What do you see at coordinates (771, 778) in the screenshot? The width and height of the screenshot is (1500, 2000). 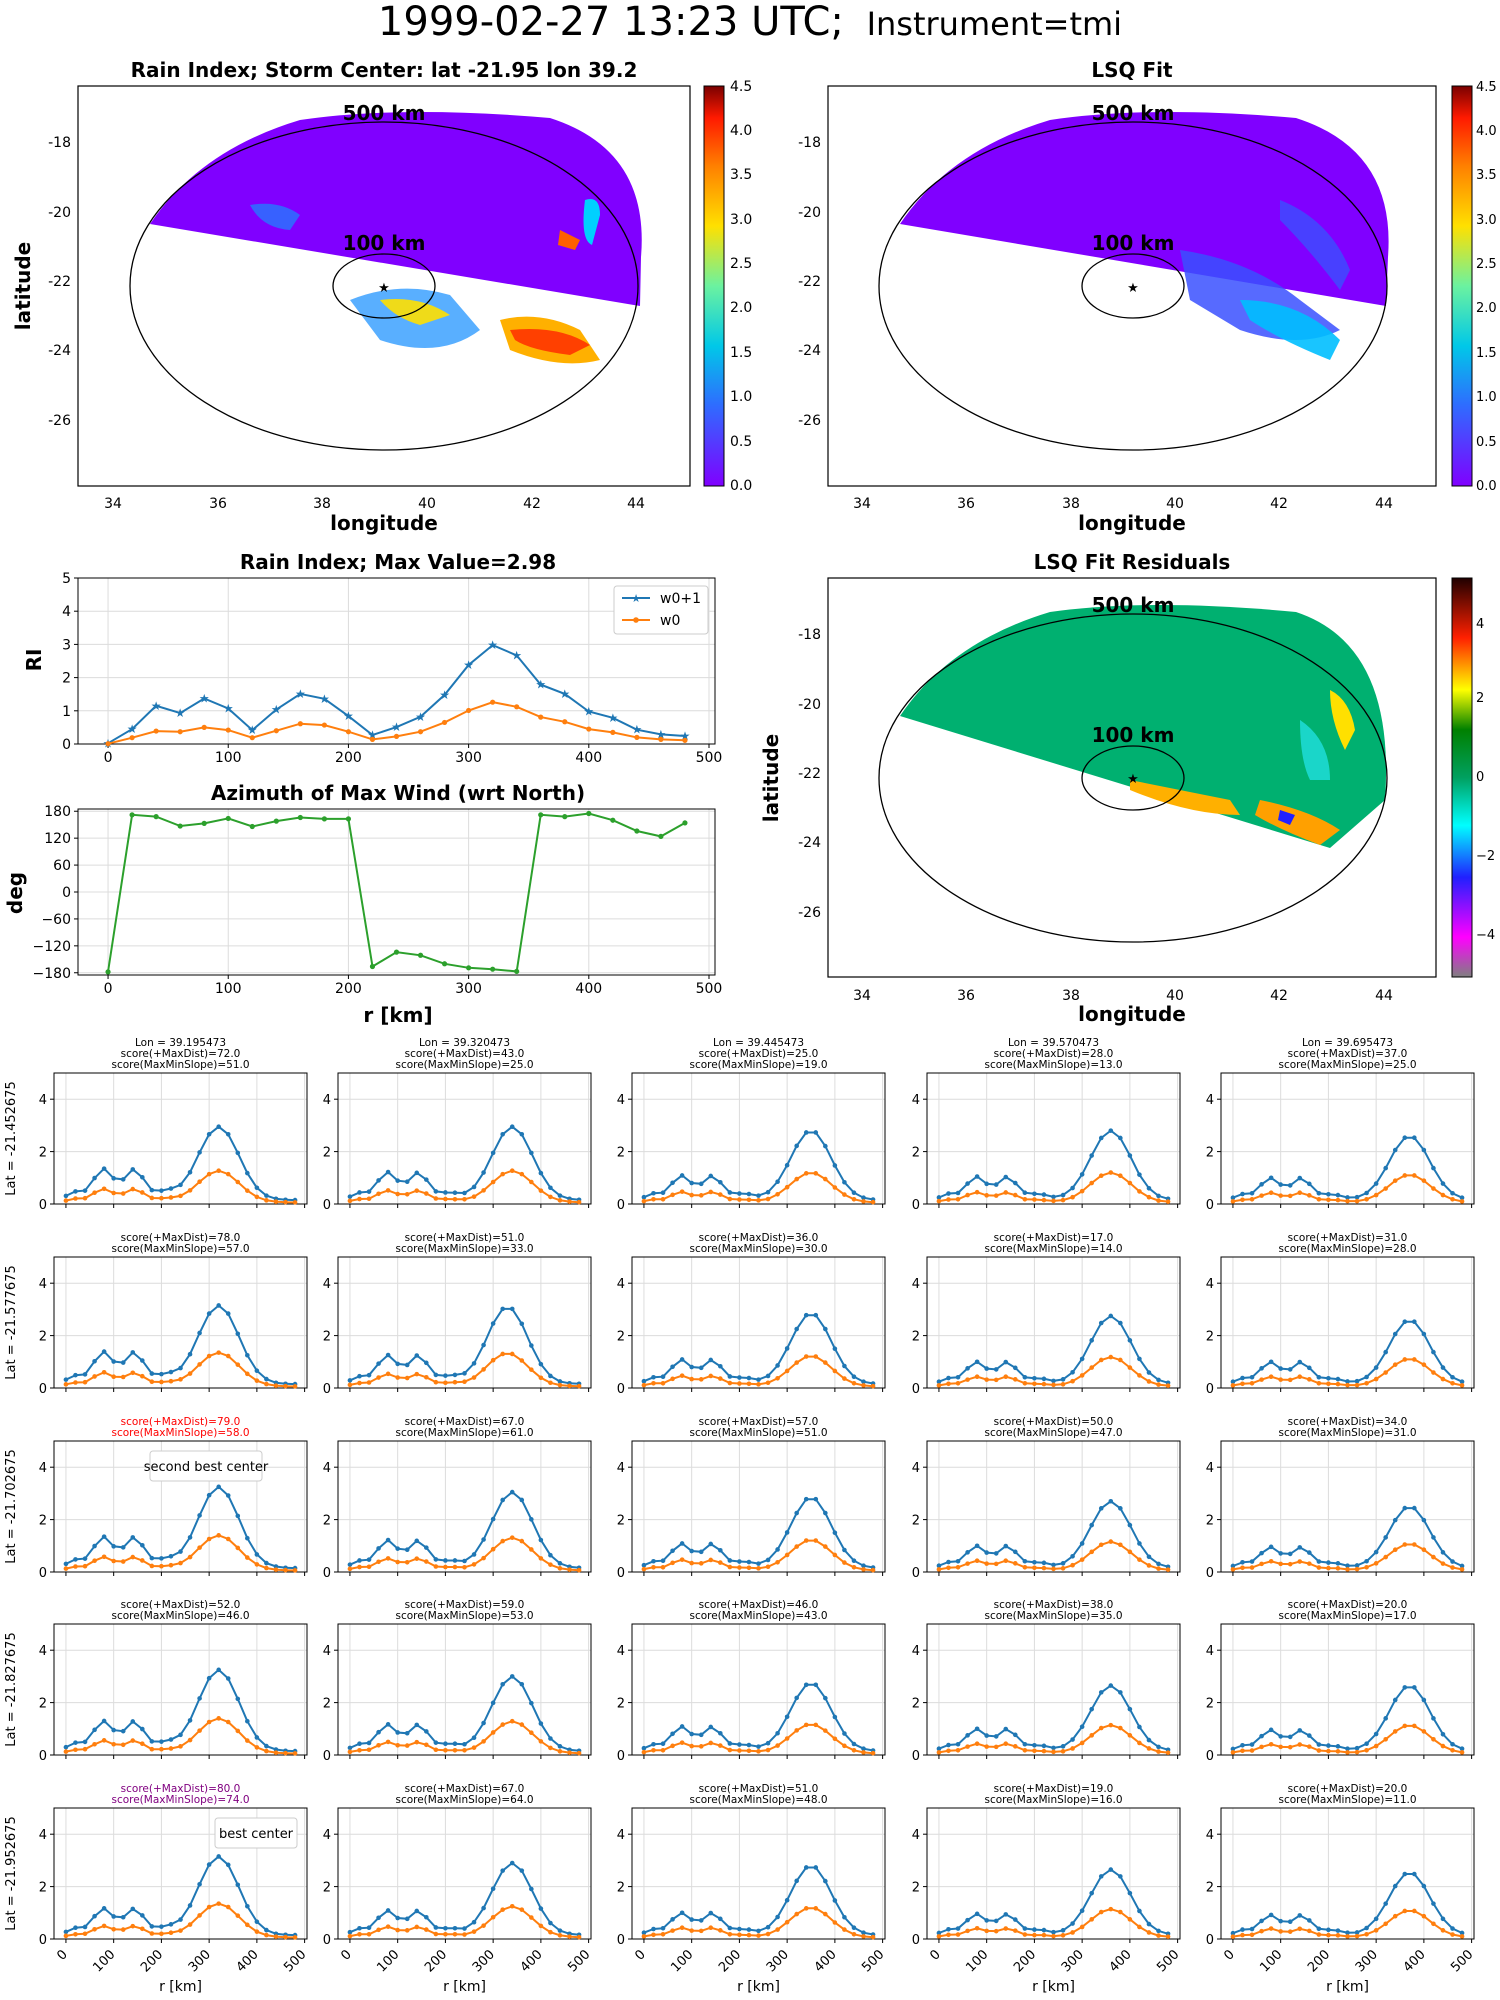 I see `map-resid-ylabel: latitude` at bounding box center [771, 778].